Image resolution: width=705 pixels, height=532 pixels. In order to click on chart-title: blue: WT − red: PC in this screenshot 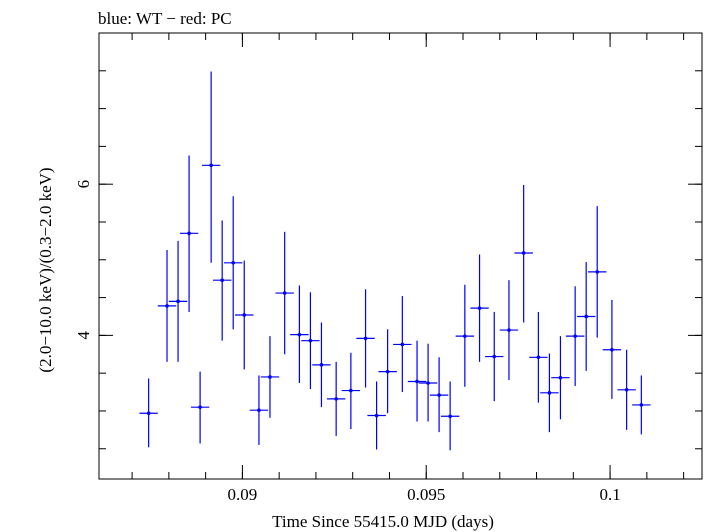, I will do `click(165, 18)`.